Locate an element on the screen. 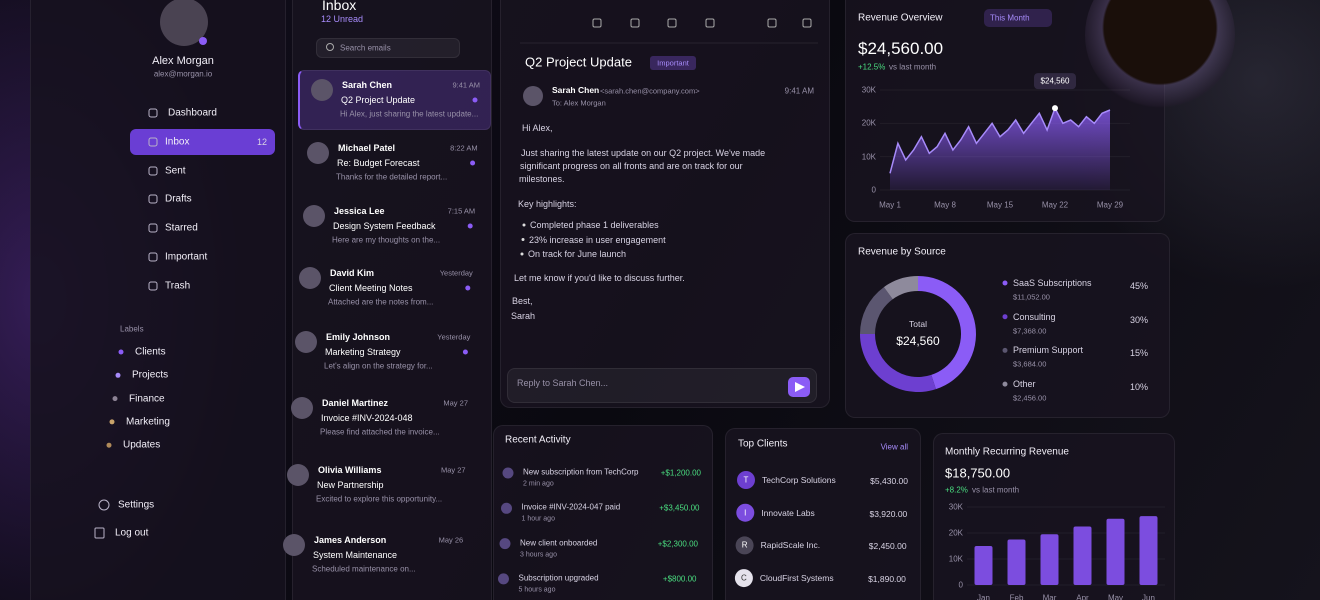 This screenshot has height=600, width=1320. label-item: Projects is located at coordinates (150, 375).